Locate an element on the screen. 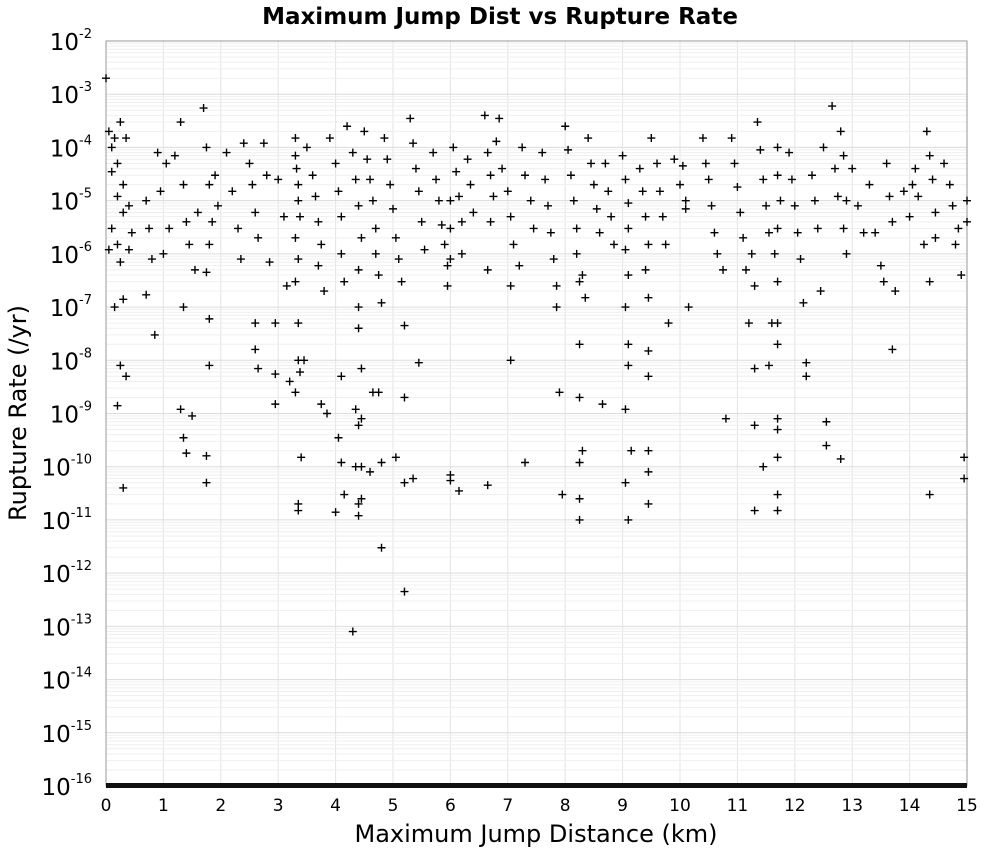 The image size is (1000, 850). floor-marker-band is located at coordinates (536, 785).